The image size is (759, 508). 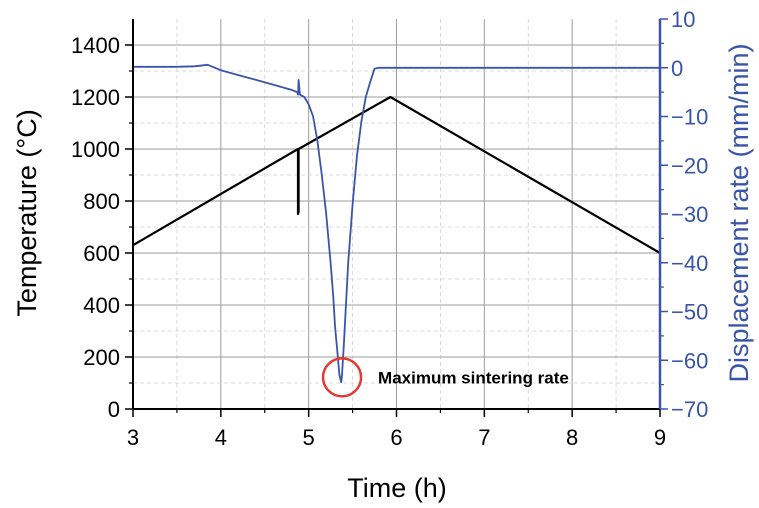 What do you see at coordinates (689, 360) in the screenshot?
I see `y-right-tick-label: −60` at bounding box center [689, 360].